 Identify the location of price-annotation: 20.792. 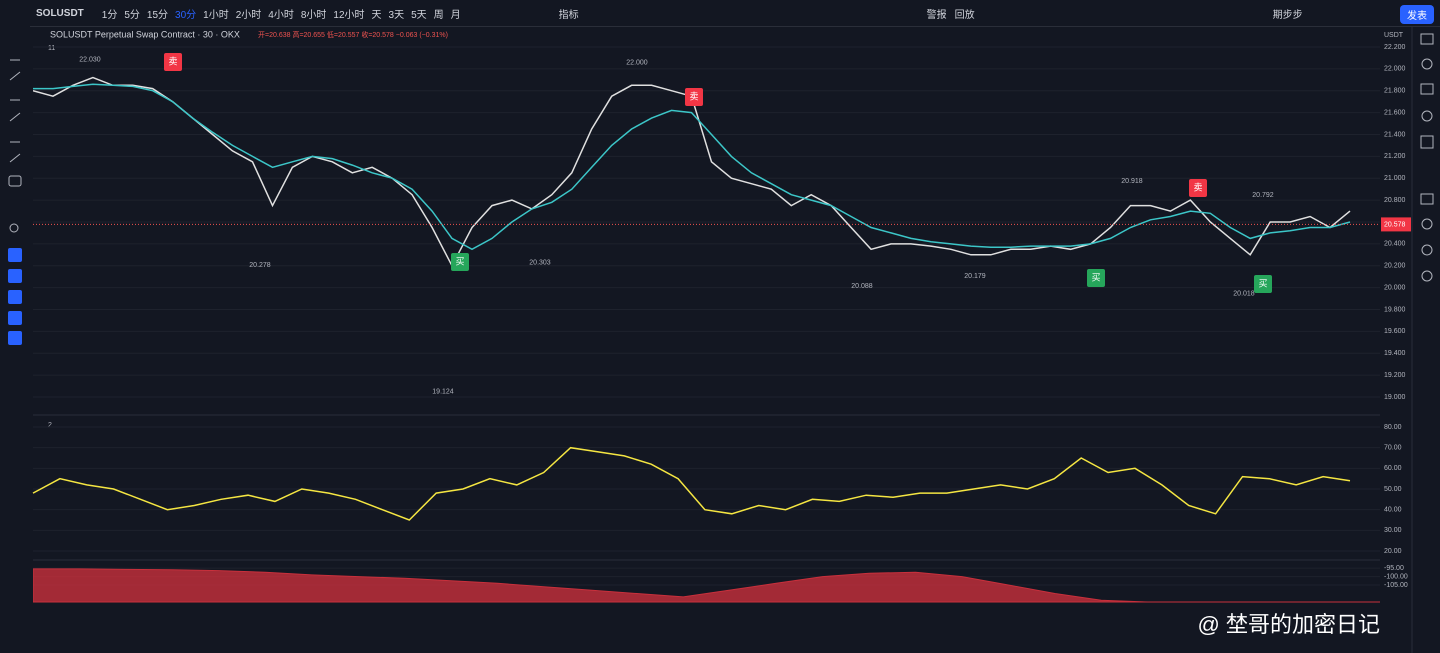
(1263, 195).